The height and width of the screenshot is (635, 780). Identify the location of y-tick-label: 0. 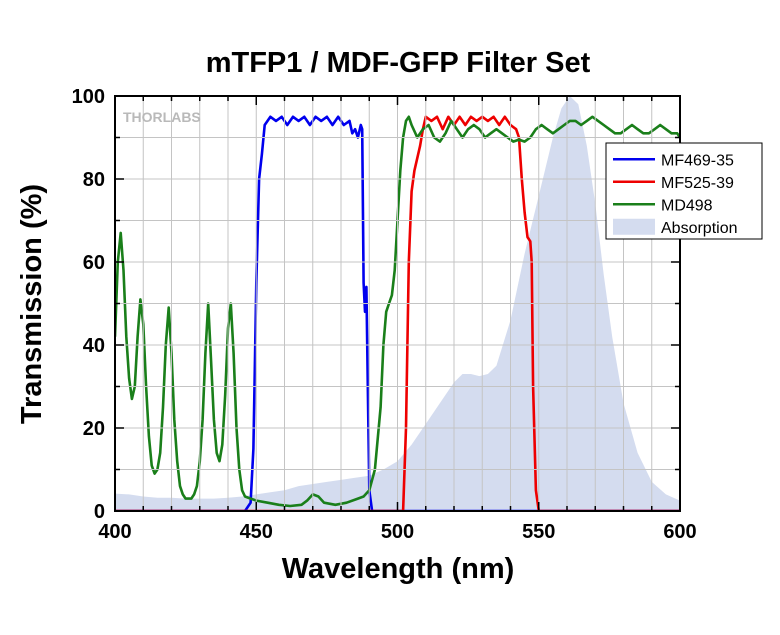
(99, 512).